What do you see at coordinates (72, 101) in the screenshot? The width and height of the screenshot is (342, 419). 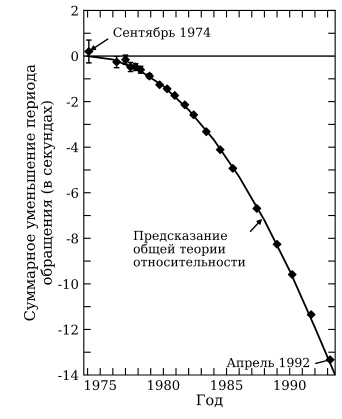 I see `y-tick-label: -2` at bounding box center [72, 101].